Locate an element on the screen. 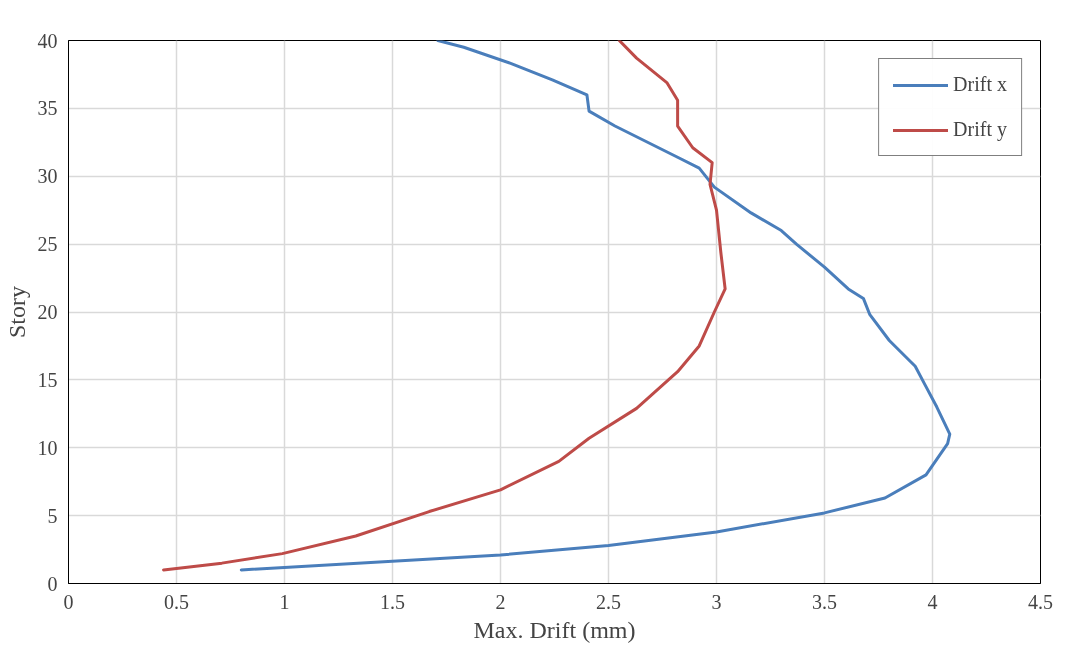 The height and width of the screenshot is (653, 1084). x-tick-label: 4.5 is located at coordinates (1040, 601).